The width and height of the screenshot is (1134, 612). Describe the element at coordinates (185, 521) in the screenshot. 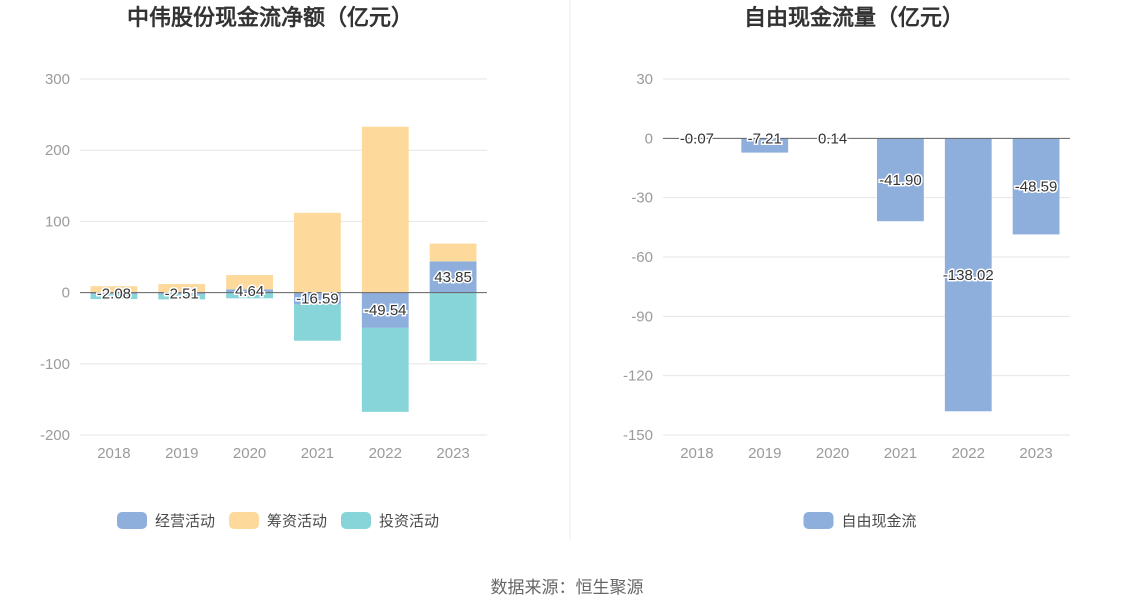

I see `legend-label-operating: 经营活动` at that location.